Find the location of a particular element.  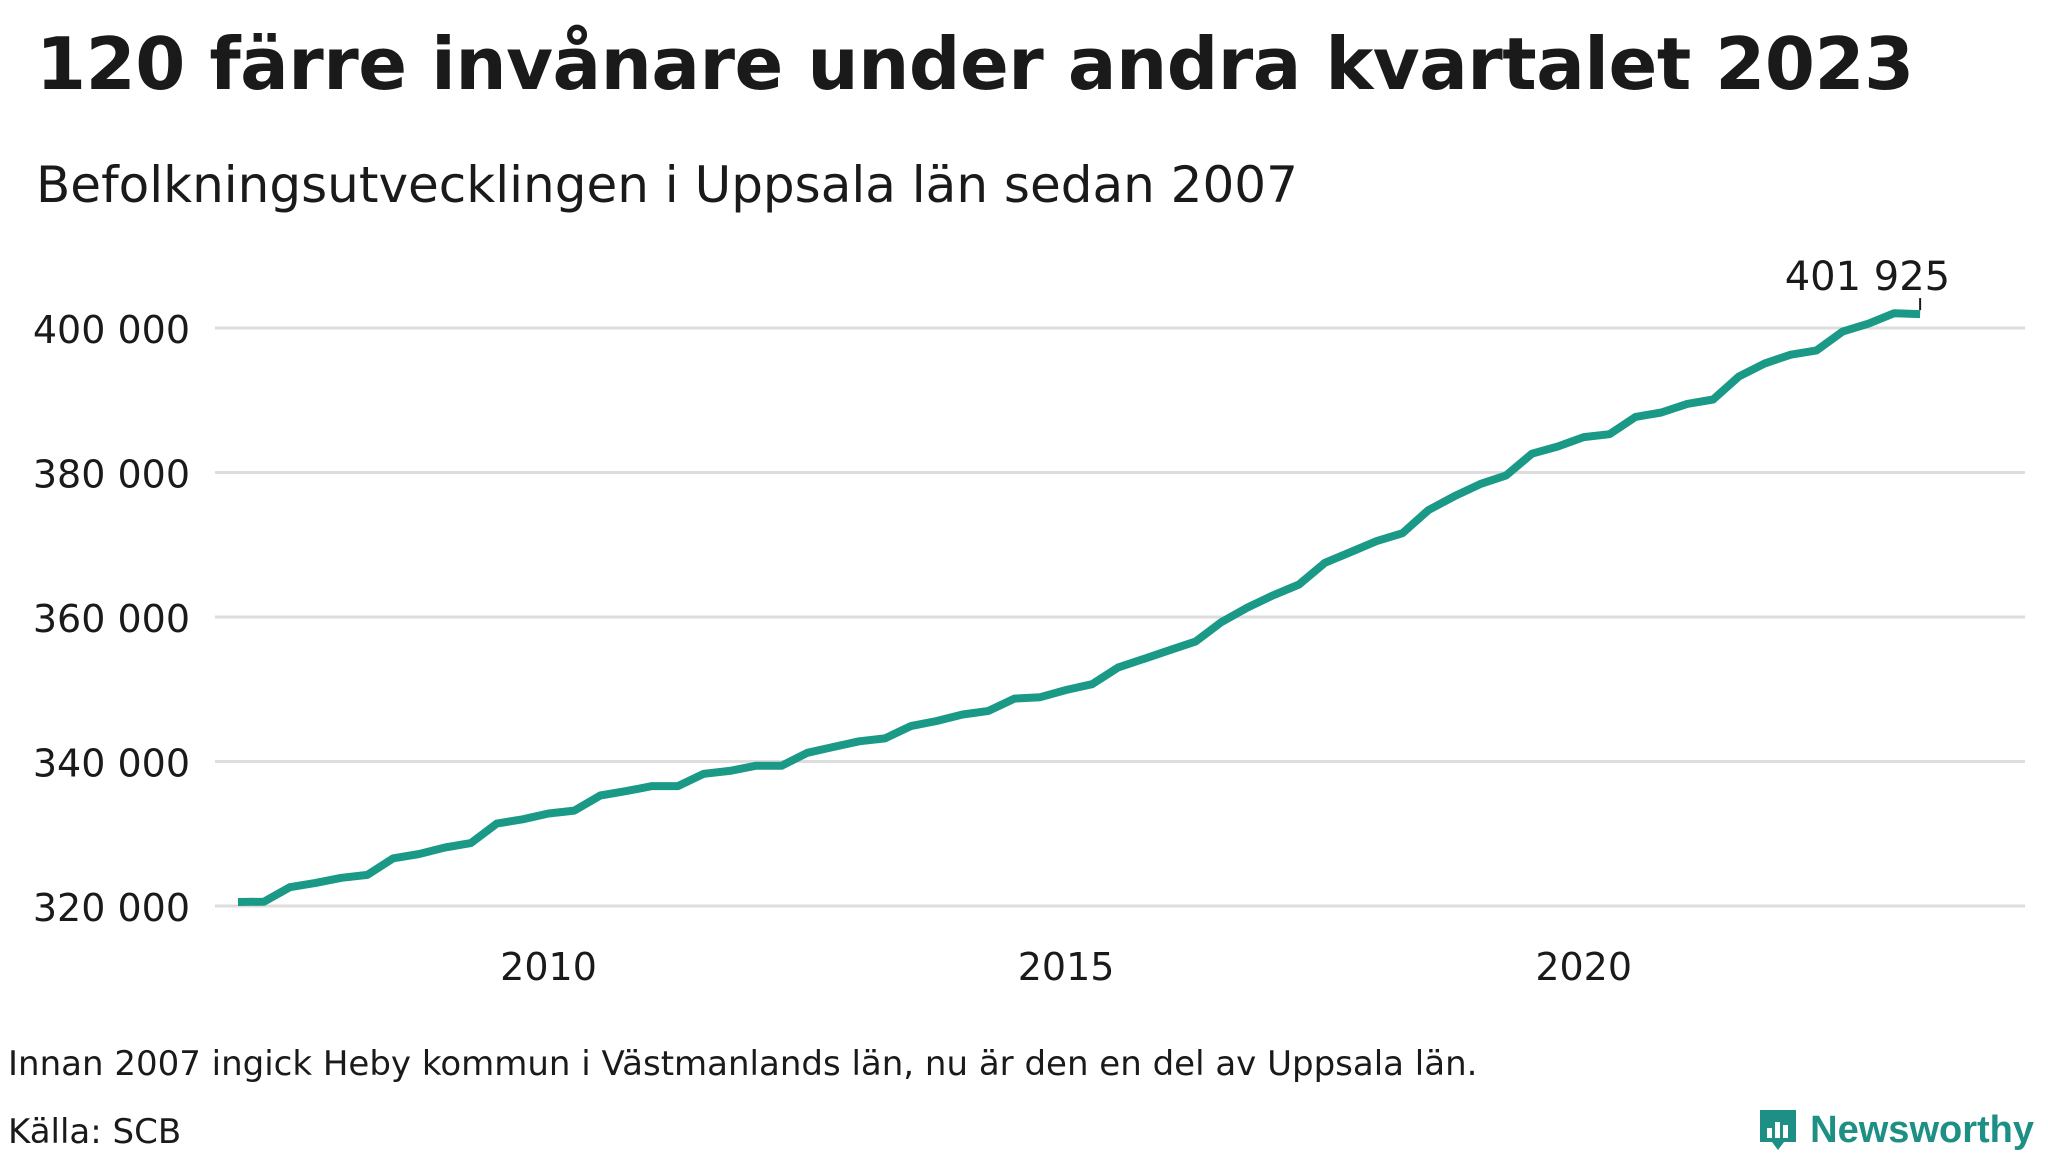

x-tick-label: 2010 is located at coordinates (548, 967).